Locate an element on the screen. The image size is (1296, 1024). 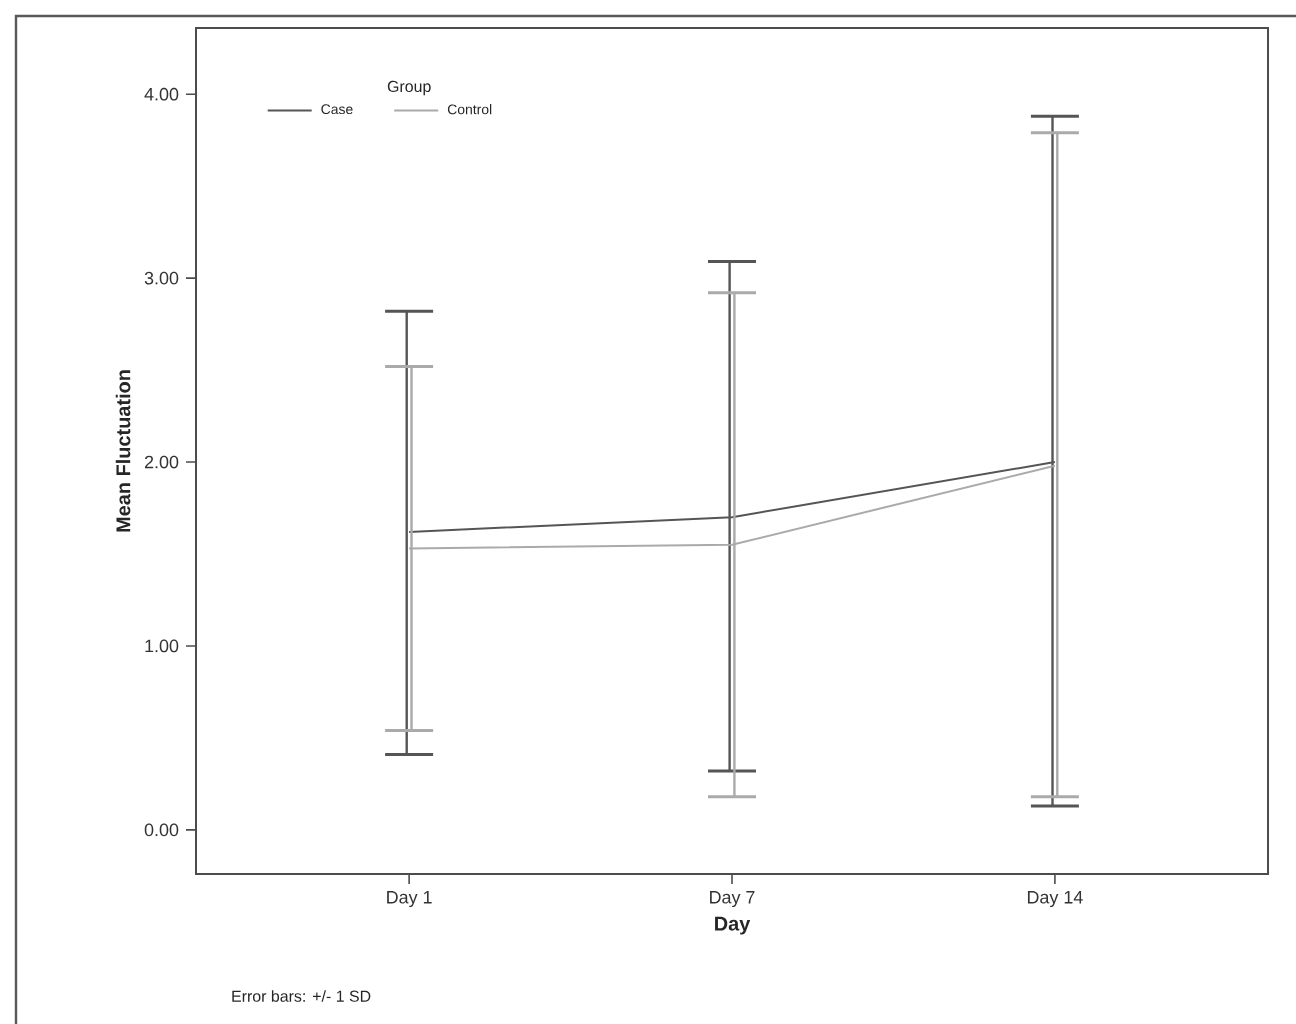
x-tick-label: Day 7 is located at coordinates (732, 899).